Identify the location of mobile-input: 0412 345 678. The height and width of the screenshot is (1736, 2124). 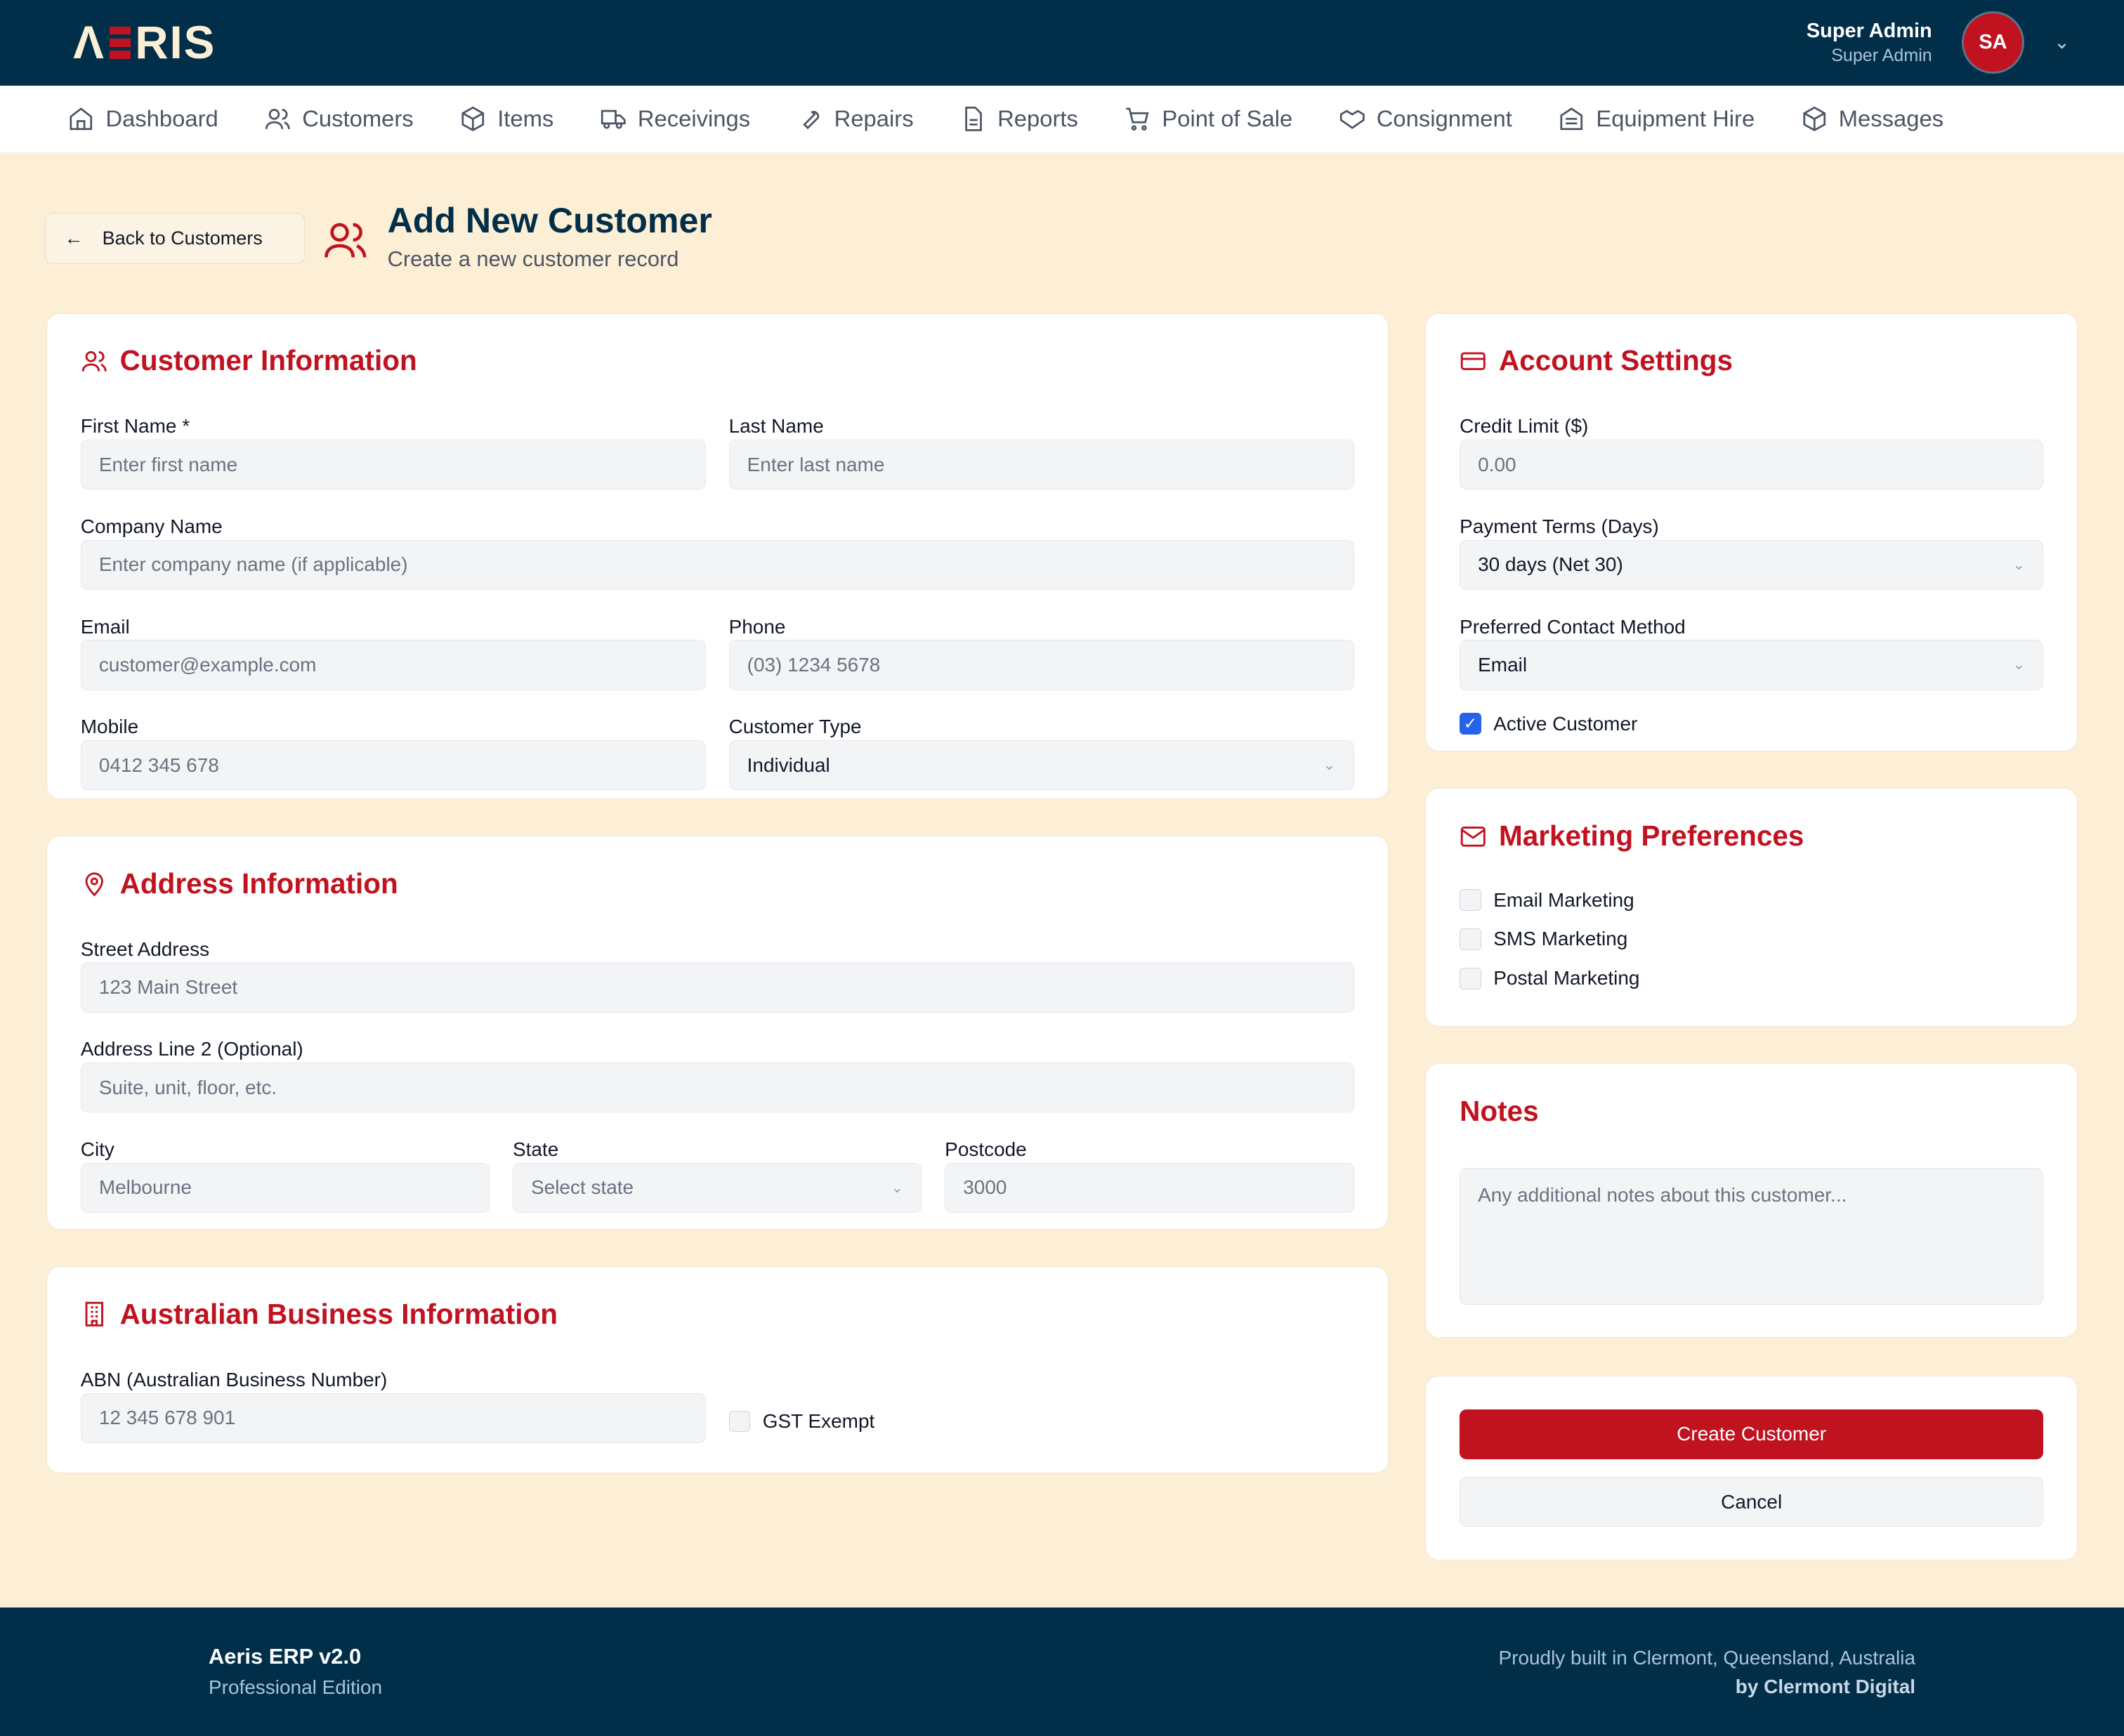
(393, 765).